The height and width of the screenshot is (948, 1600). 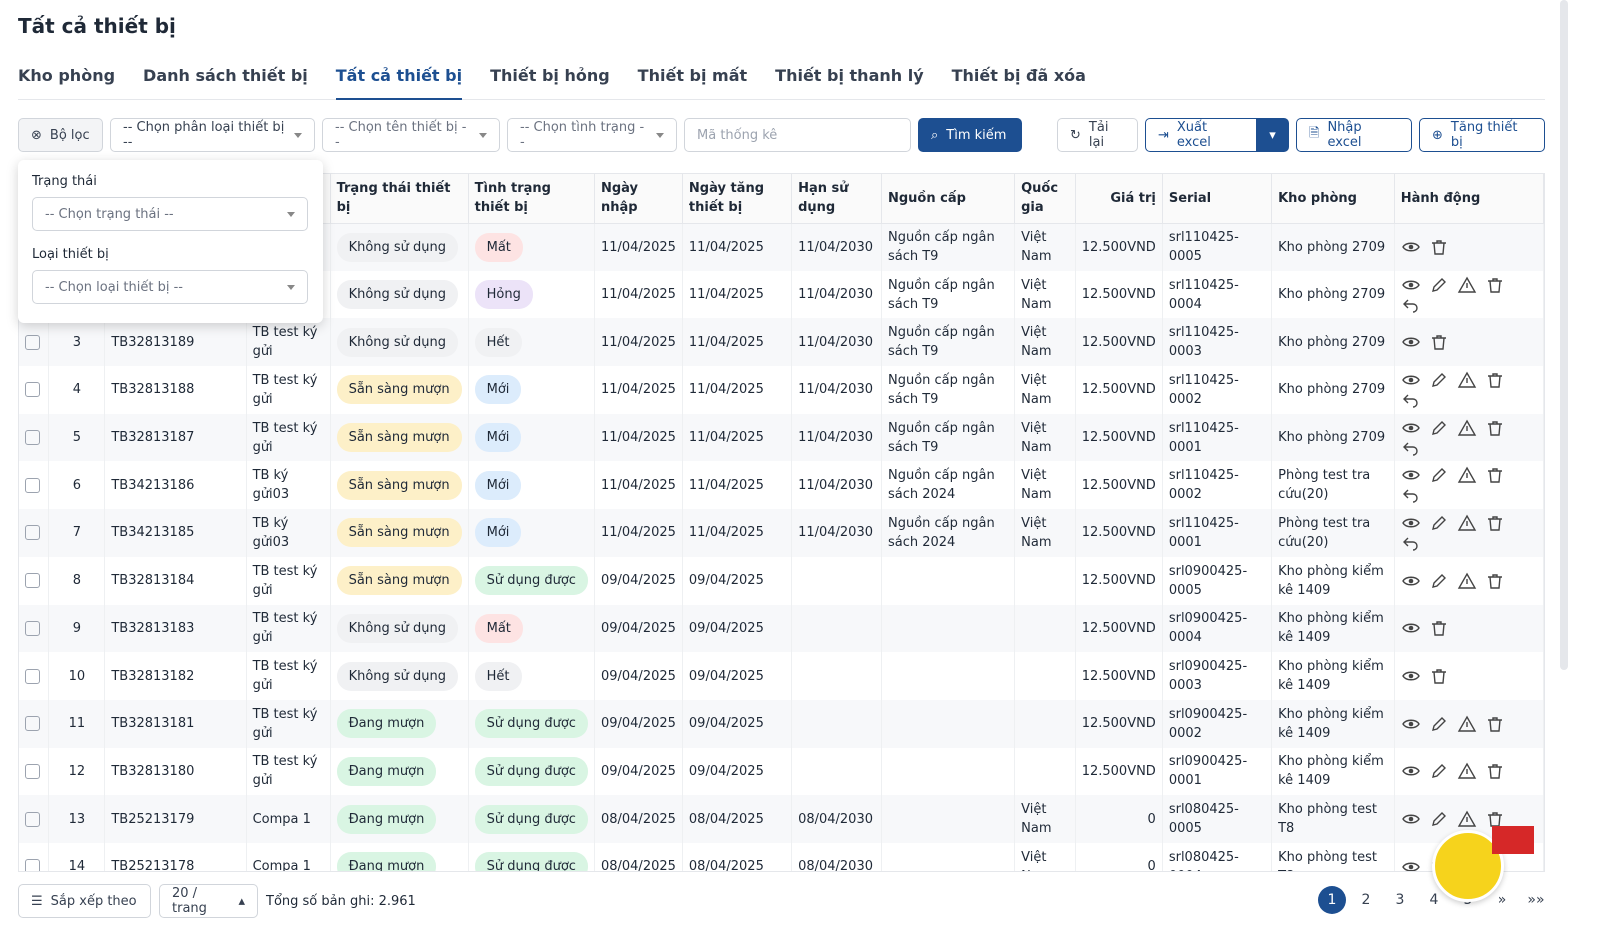 I want to click on reload-button: ↻ Tải lại, so click(x=1097, y=135).